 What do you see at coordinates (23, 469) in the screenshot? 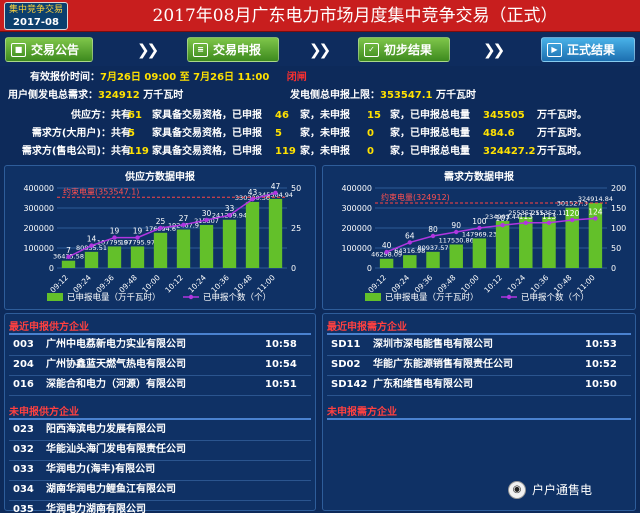
I see `company-code: 033` at bounding box center [23, 469].